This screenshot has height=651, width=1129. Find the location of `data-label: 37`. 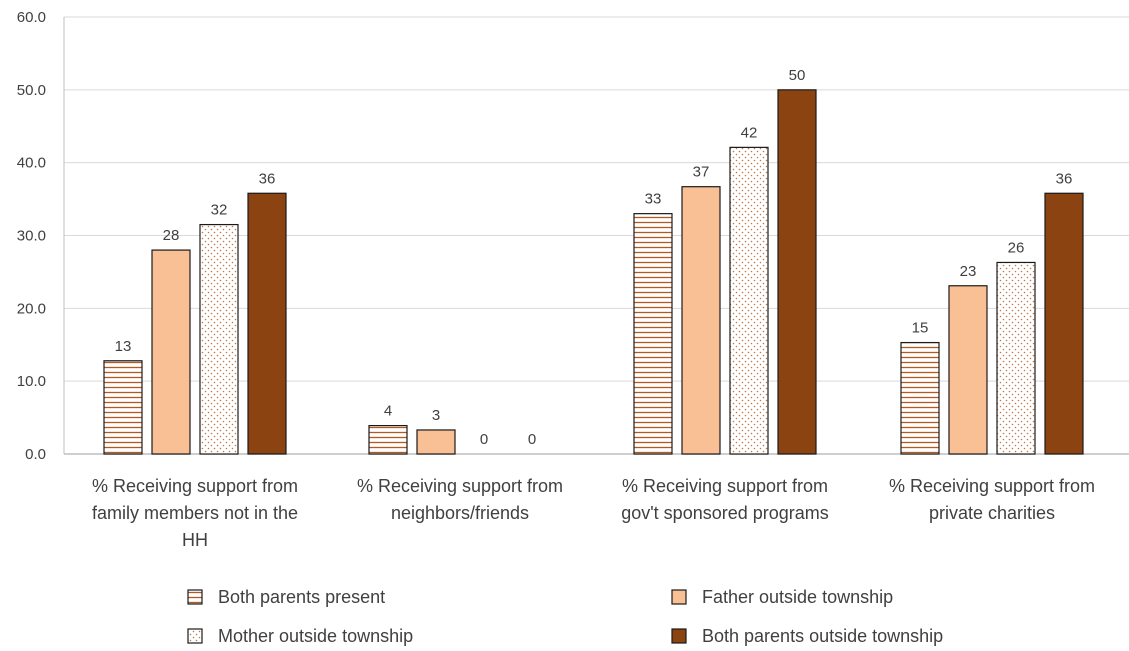

data-label: 37 is located at coordinates (701, 172).